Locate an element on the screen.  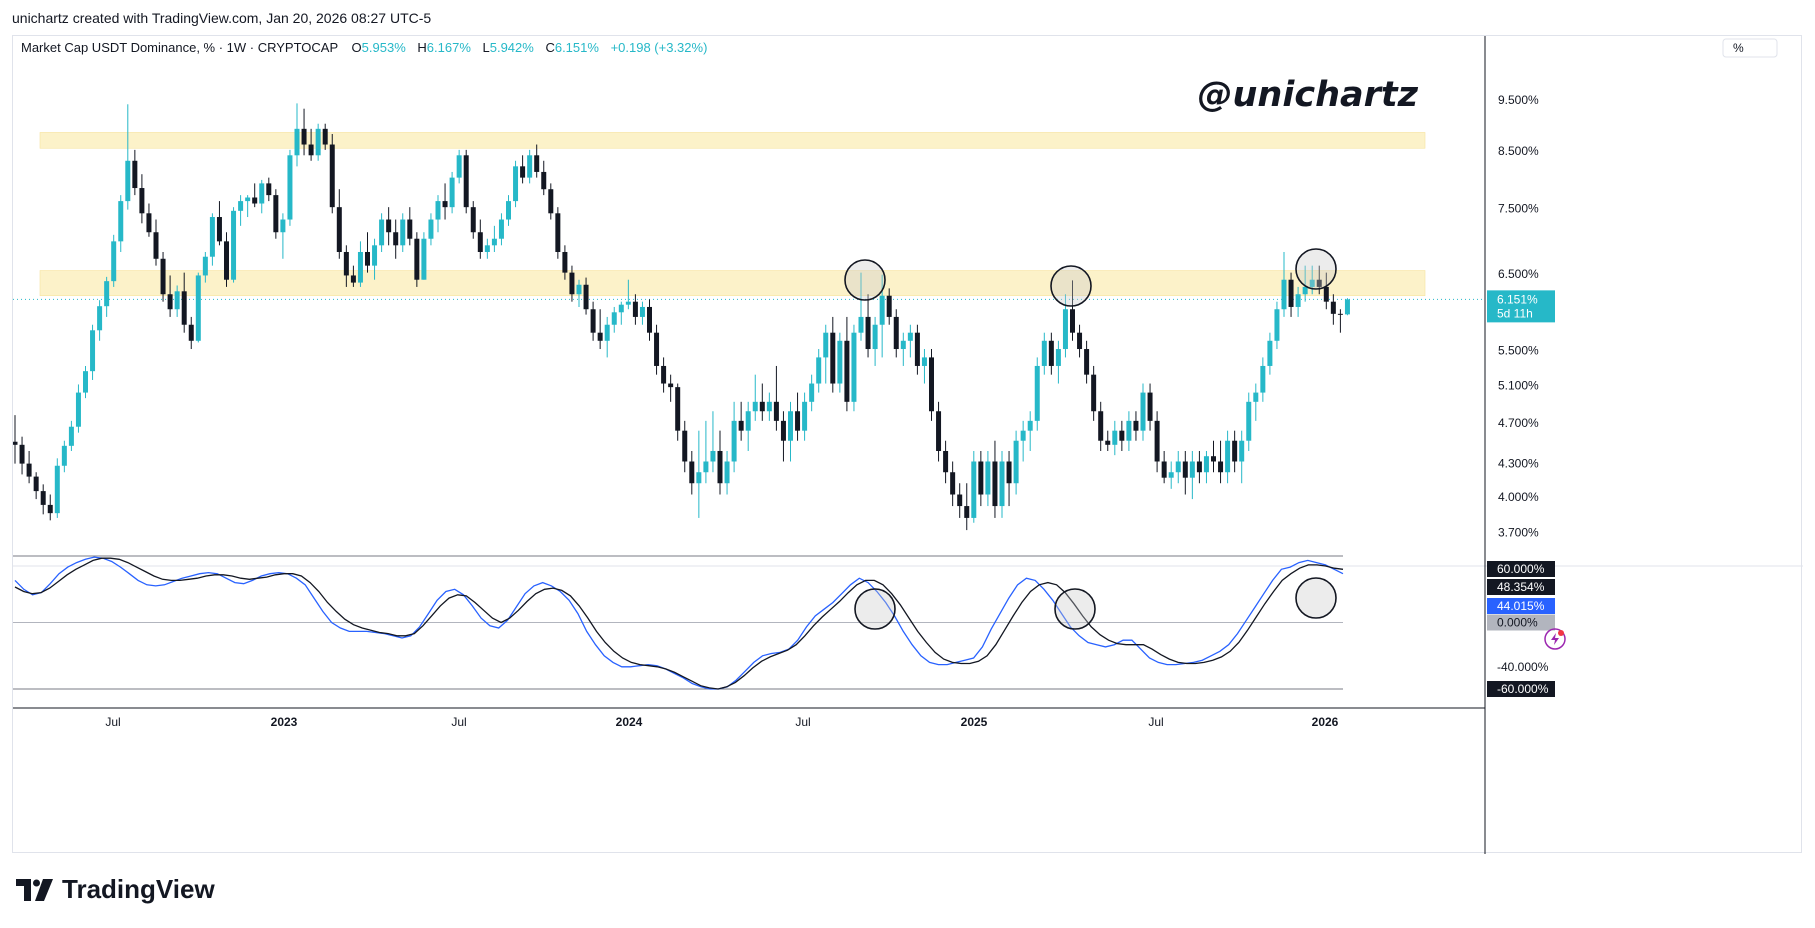
scale-unit-button: % is located at coordinates (1750, 48).